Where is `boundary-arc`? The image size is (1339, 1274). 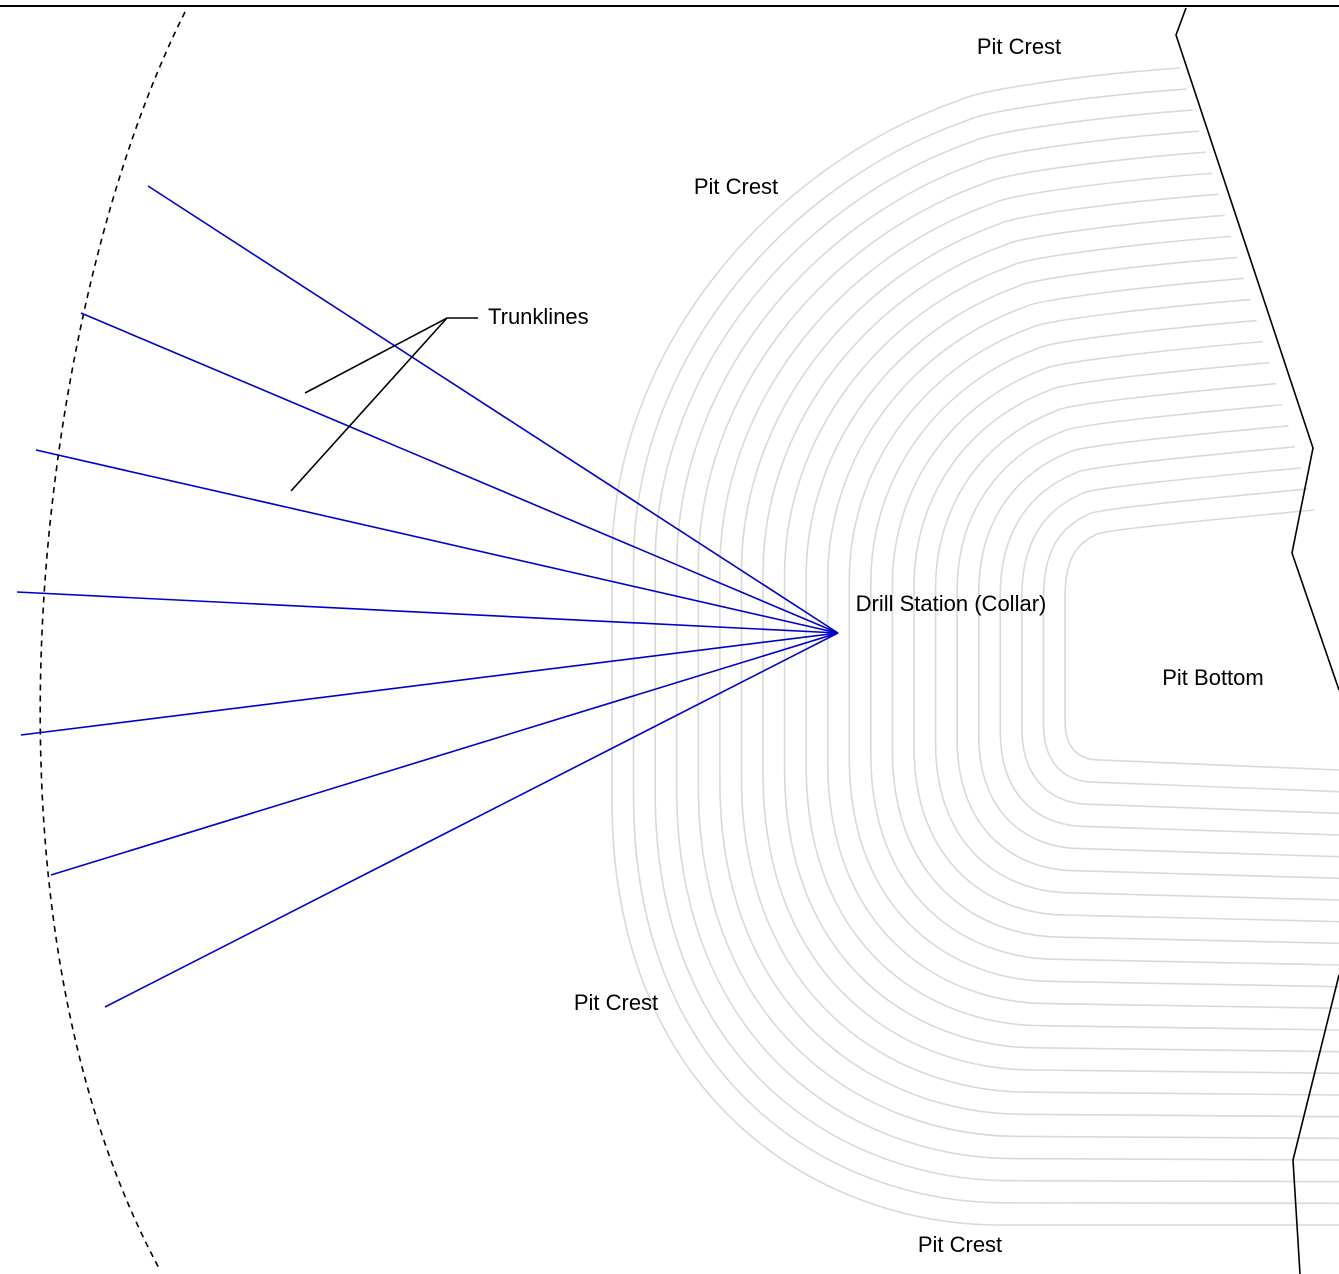
boundary-arc is located at coordinates (112, 641).